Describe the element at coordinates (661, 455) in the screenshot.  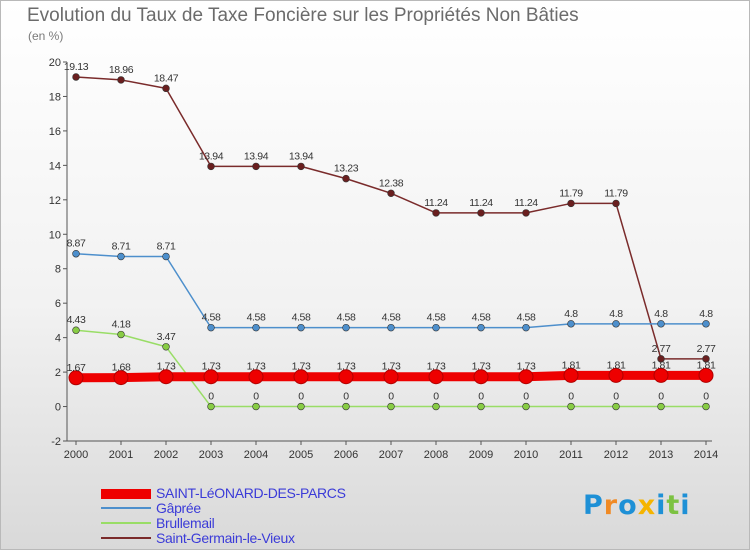
I see `x-tick-label: 2013` at that location.